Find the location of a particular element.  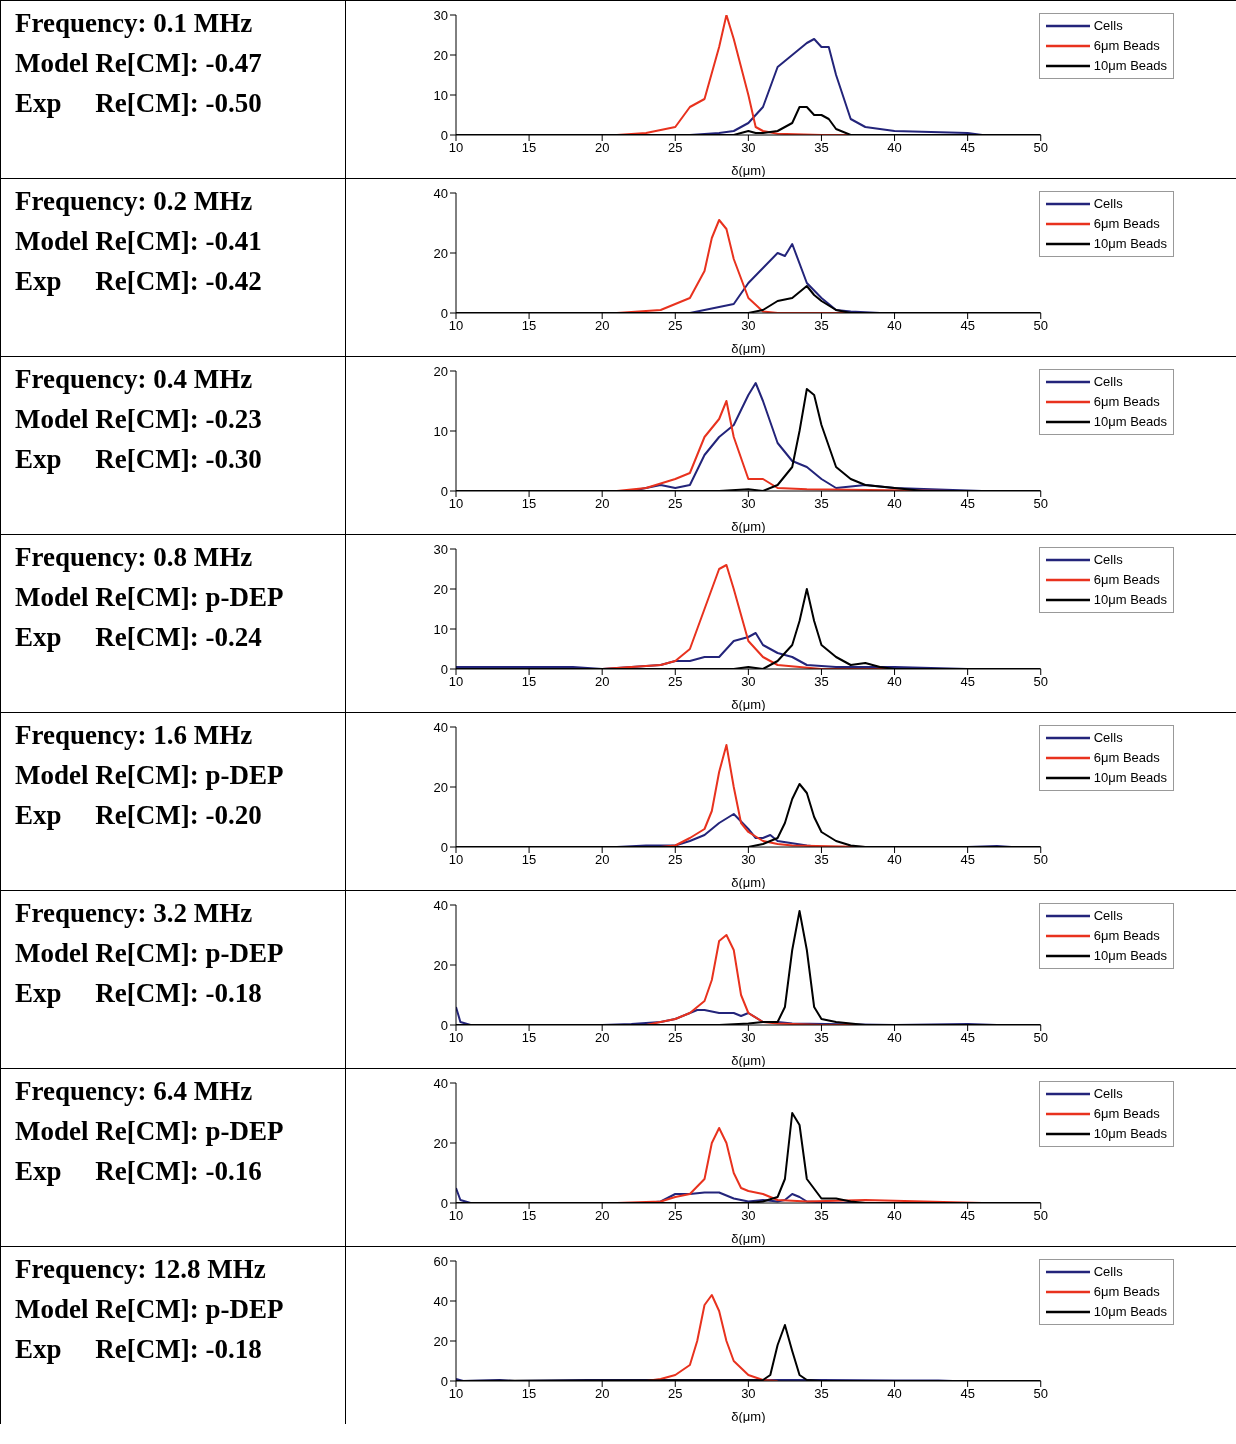

text: Frequency: 0.4 MHz is located at coordinates (134, 379).